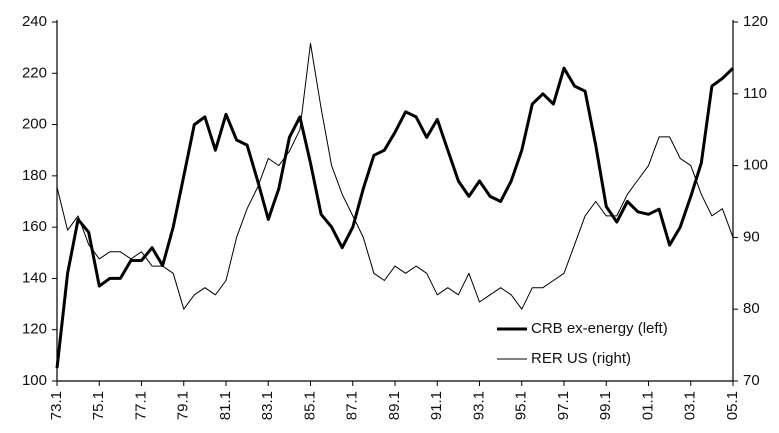 This screenshot has width=779, height=433. I want to click on x-tick-label: 85.1, so click(309, 405).